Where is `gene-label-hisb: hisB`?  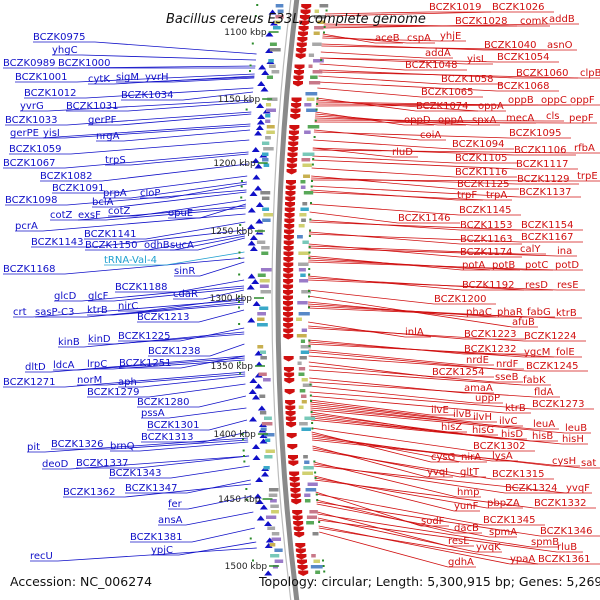 gene-label-hisb: hisB is located at coordinates (542, 436).